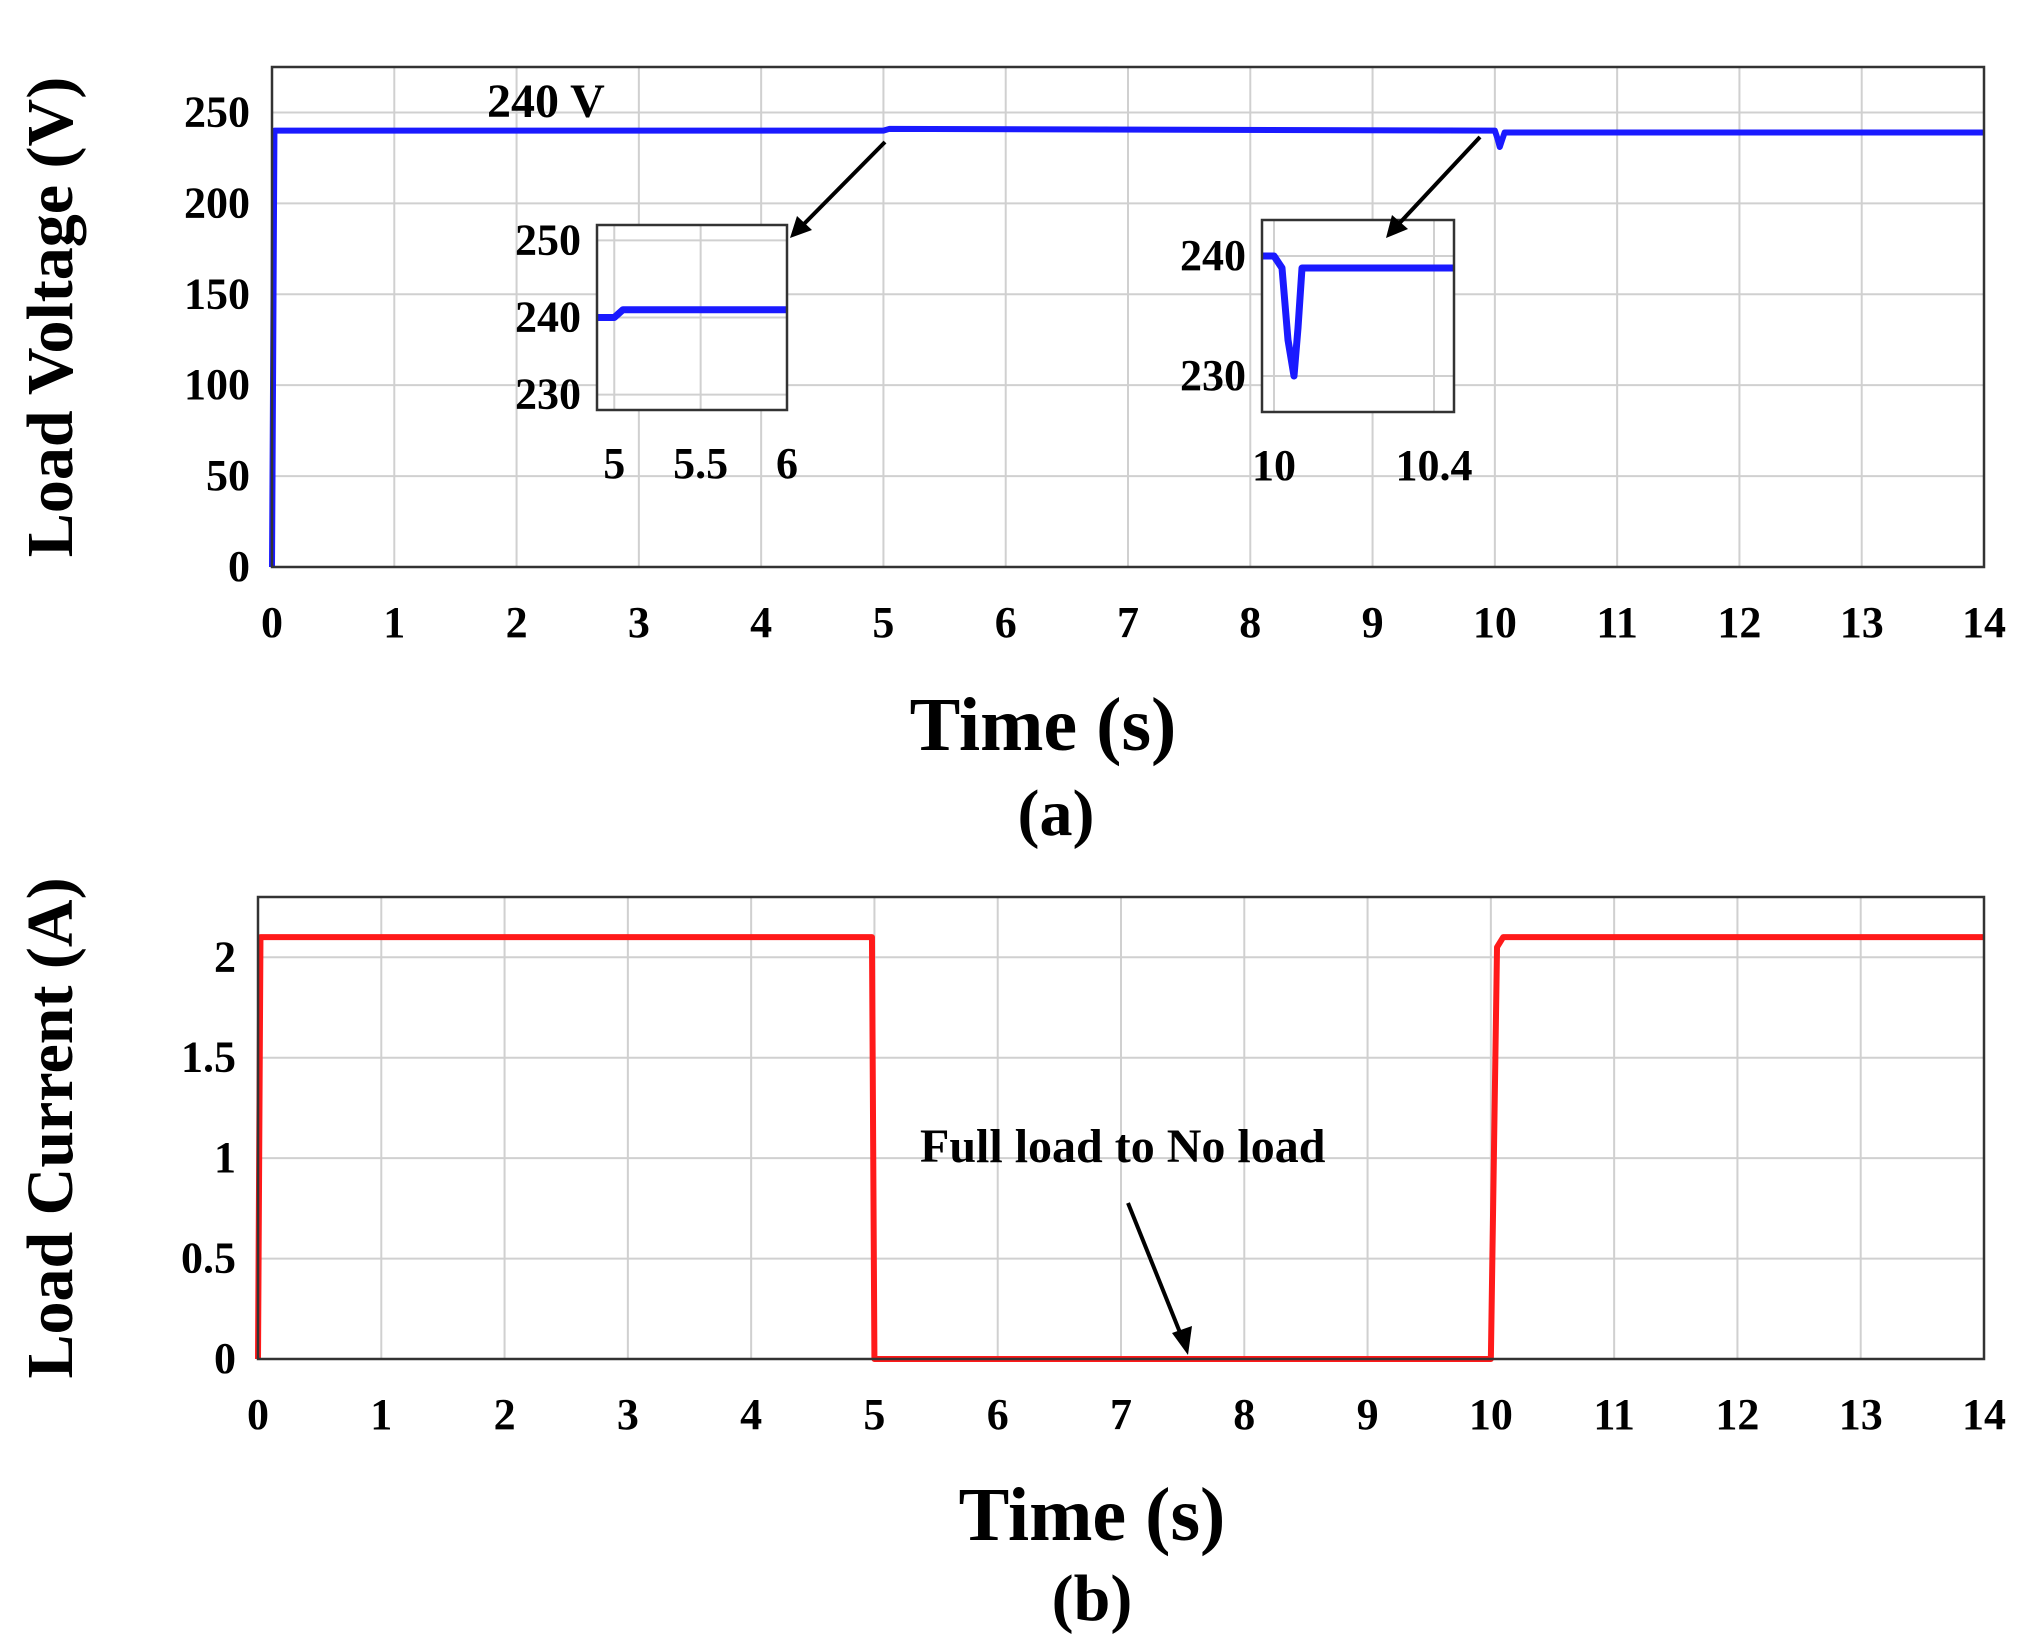 This screenshot has width=2020, height=1637. Describe the element at coordinates (841, 186) in the screenshot. I see `inset1-arrow` at that location.